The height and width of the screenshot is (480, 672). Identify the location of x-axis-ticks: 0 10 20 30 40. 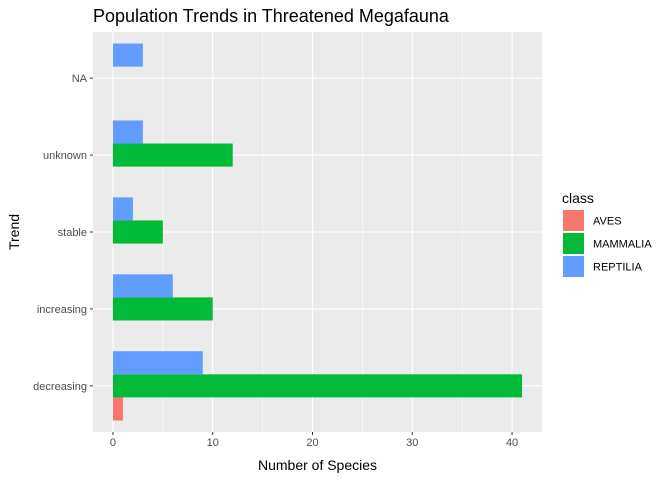
(314, 440).